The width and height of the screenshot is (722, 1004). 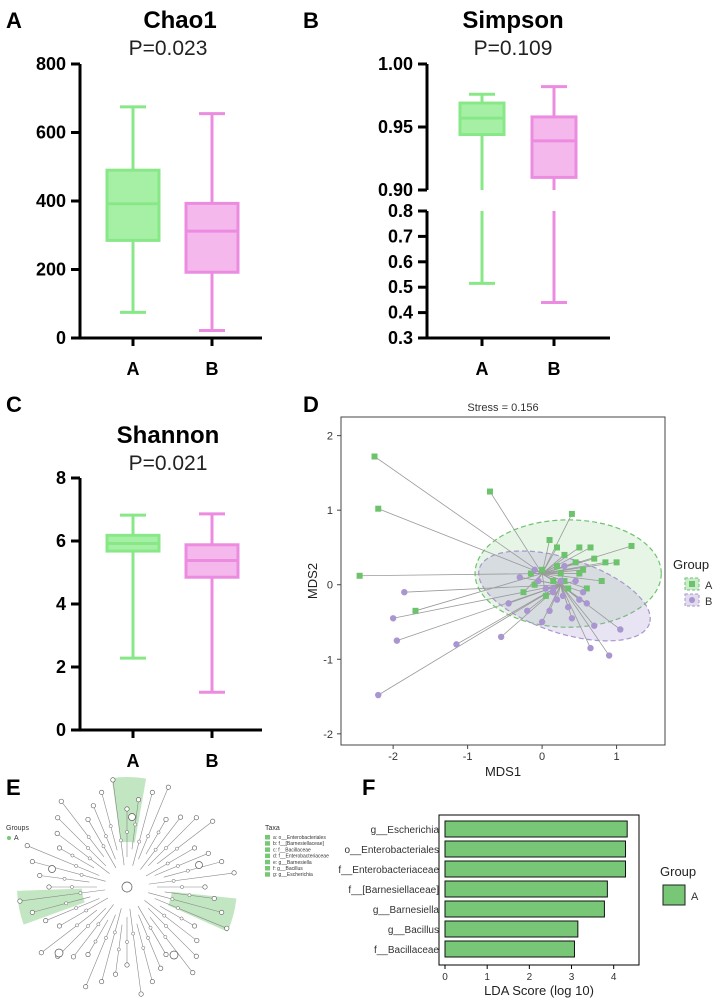 What do you see at coordinates (695, 897) in the screenshot?
I see `lda-legend-label-a: A` at bounding box center [695, 897].